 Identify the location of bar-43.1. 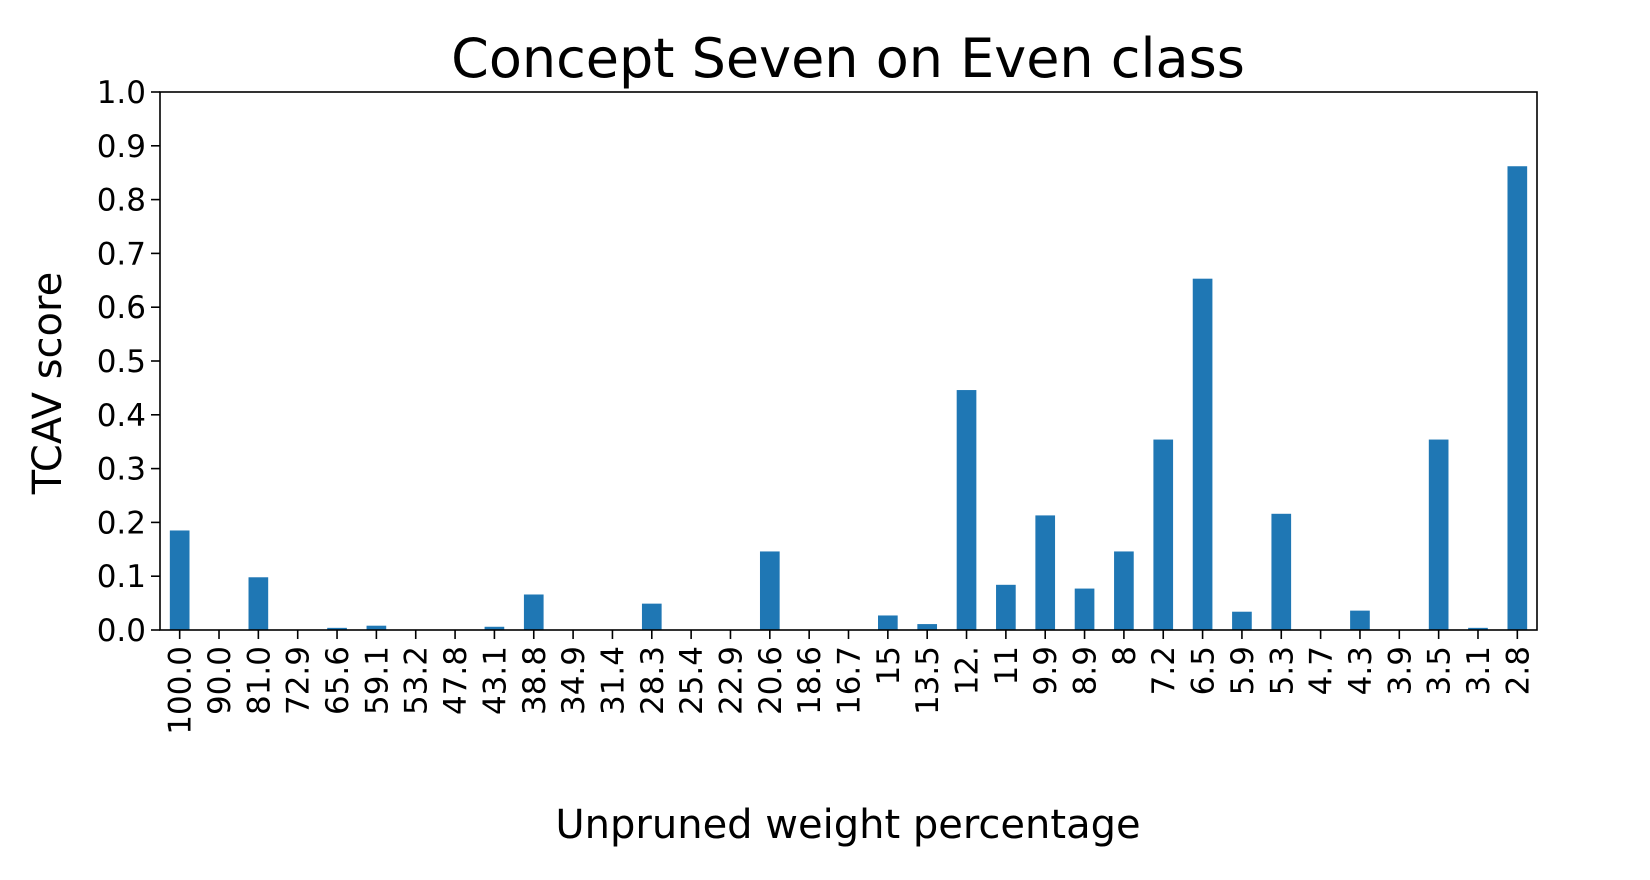
(494, 628).